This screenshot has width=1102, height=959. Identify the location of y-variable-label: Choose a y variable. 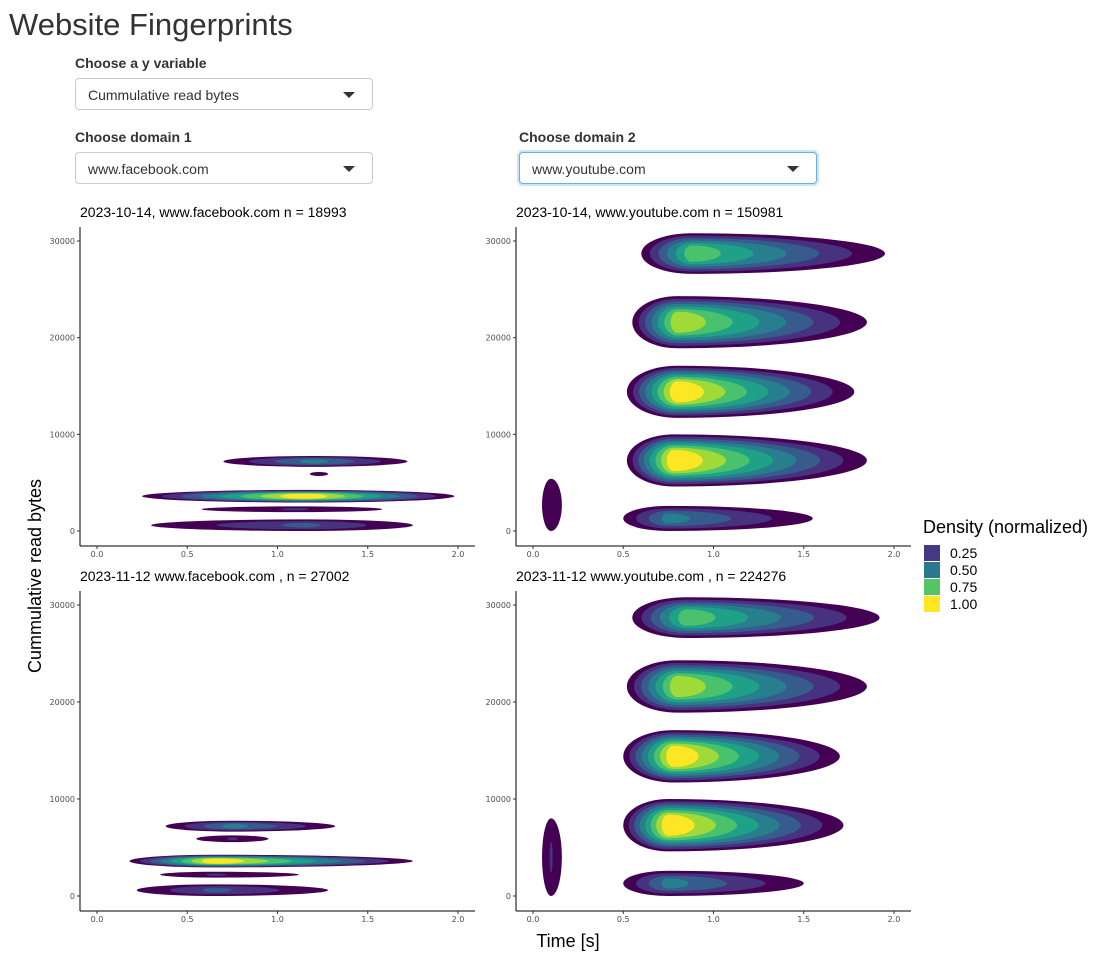
(141, 63).